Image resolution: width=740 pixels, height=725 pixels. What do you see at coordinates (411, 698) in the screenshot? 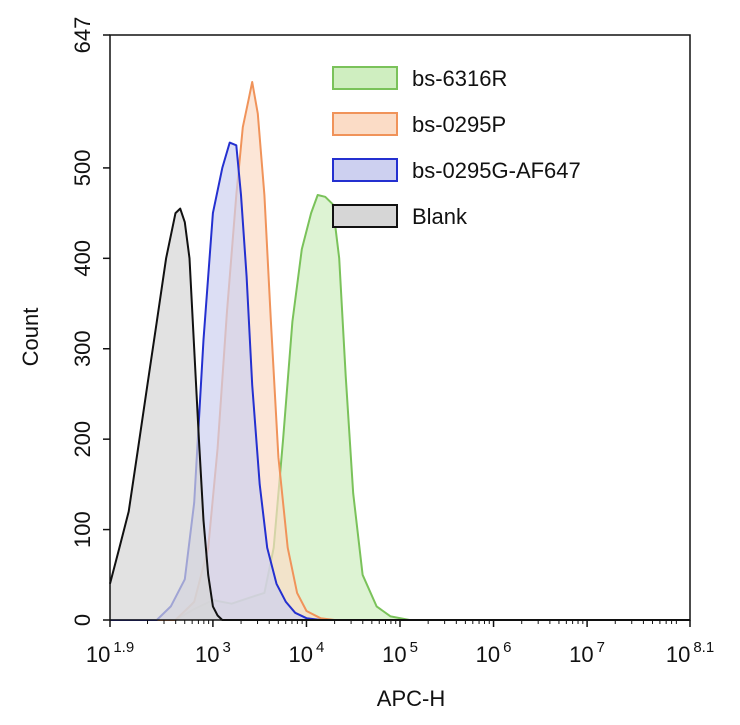
I see `x-axis-title: APC-H` at bounding box center [411, 698].